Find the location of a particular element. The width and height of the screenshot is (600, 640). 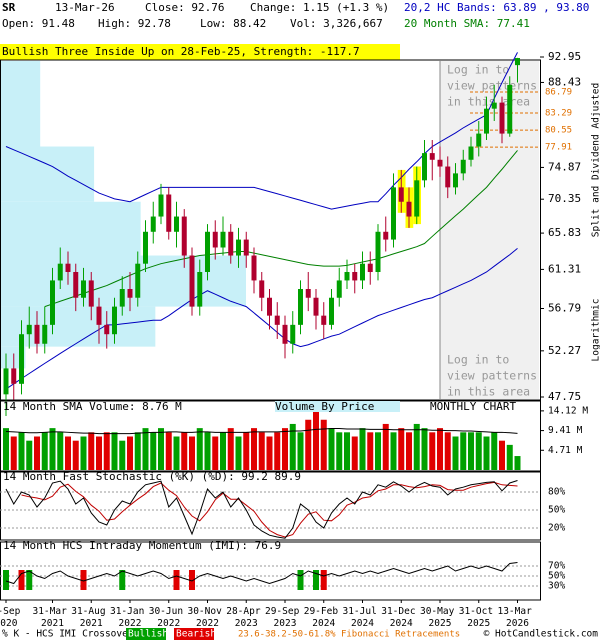

bands-label: 20,2 HC Bands: 63.89 , 93.80 is located at coordinates (496, 7).